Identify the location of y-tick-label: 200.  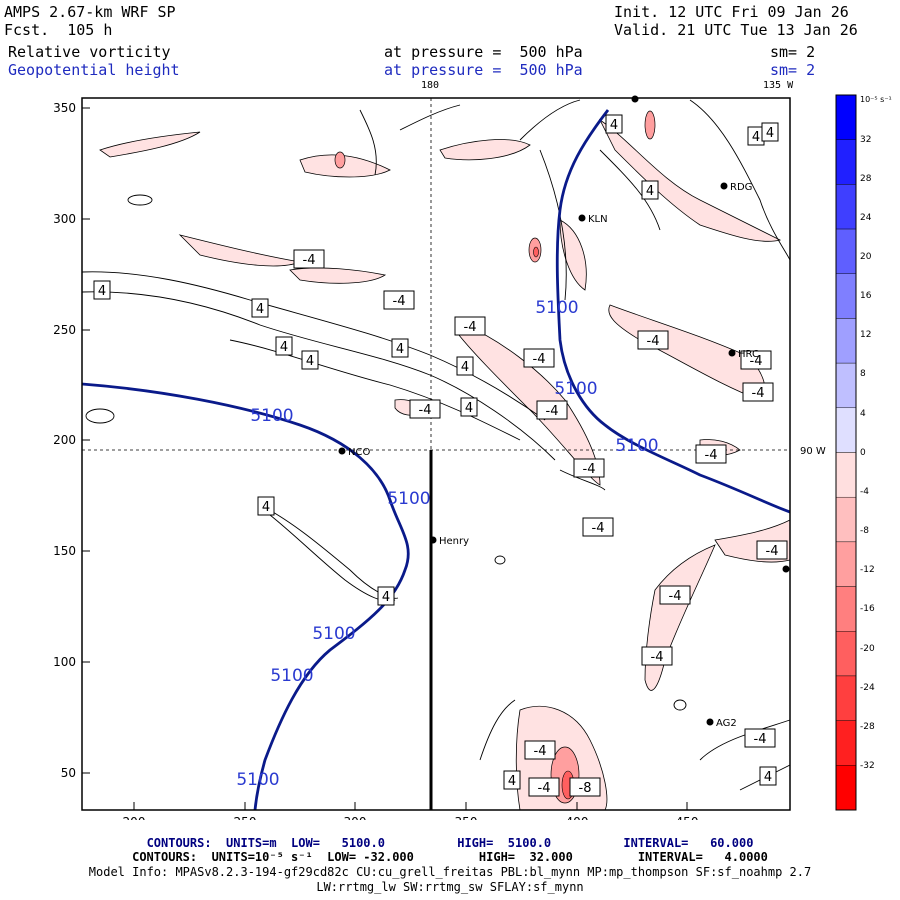
(64, 440).